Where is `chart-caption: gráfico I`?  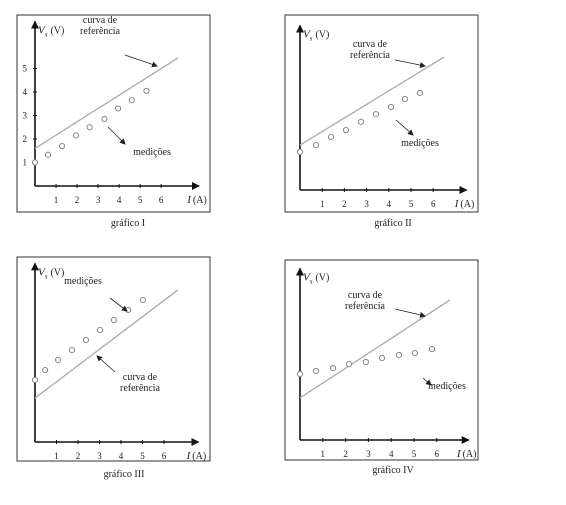
chart-caption: gráfico I is located at coordinates (128, 223).